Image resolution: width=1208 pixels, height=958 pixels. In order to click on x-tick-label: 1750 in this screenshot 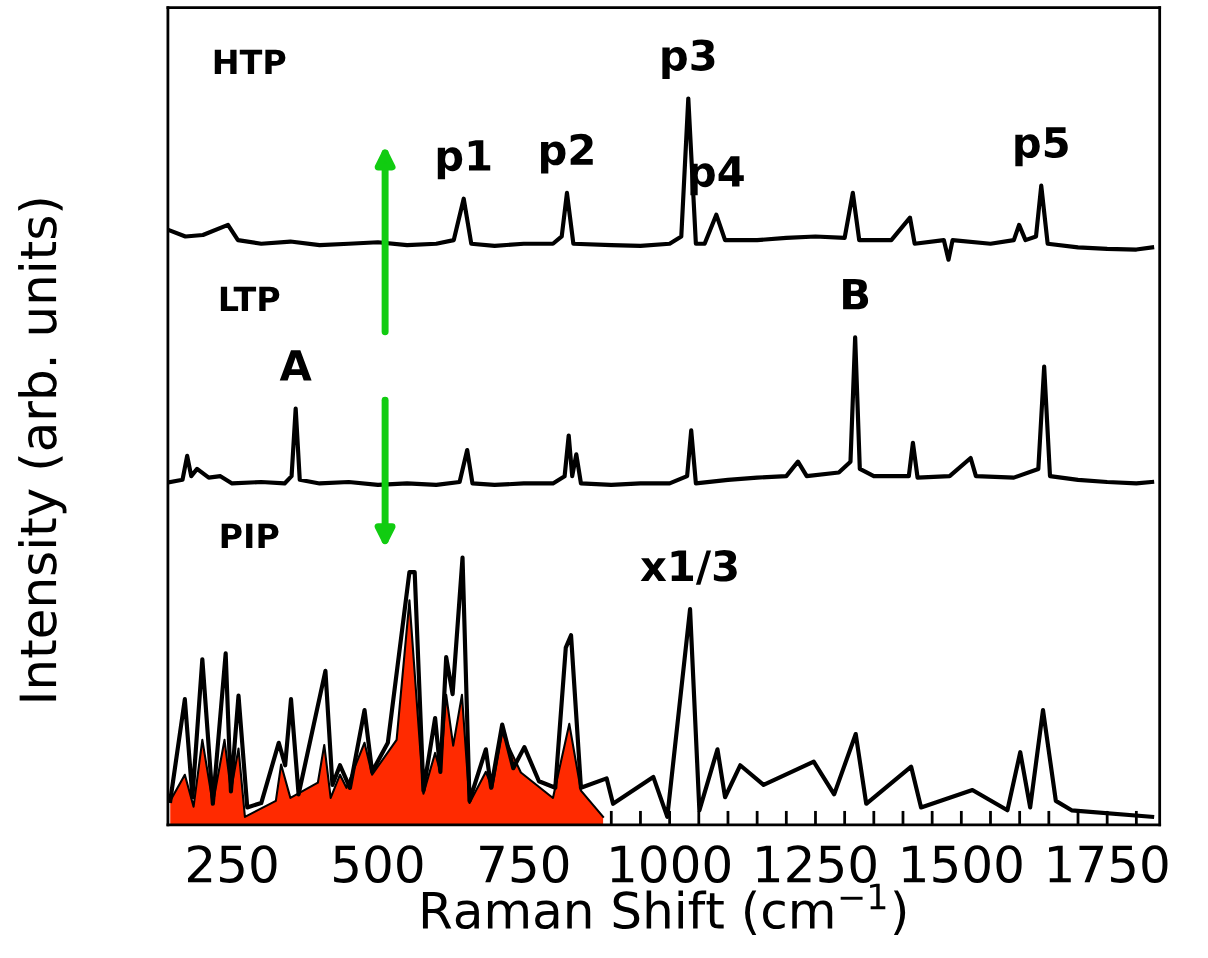, I will do `click(1108, 864)`.